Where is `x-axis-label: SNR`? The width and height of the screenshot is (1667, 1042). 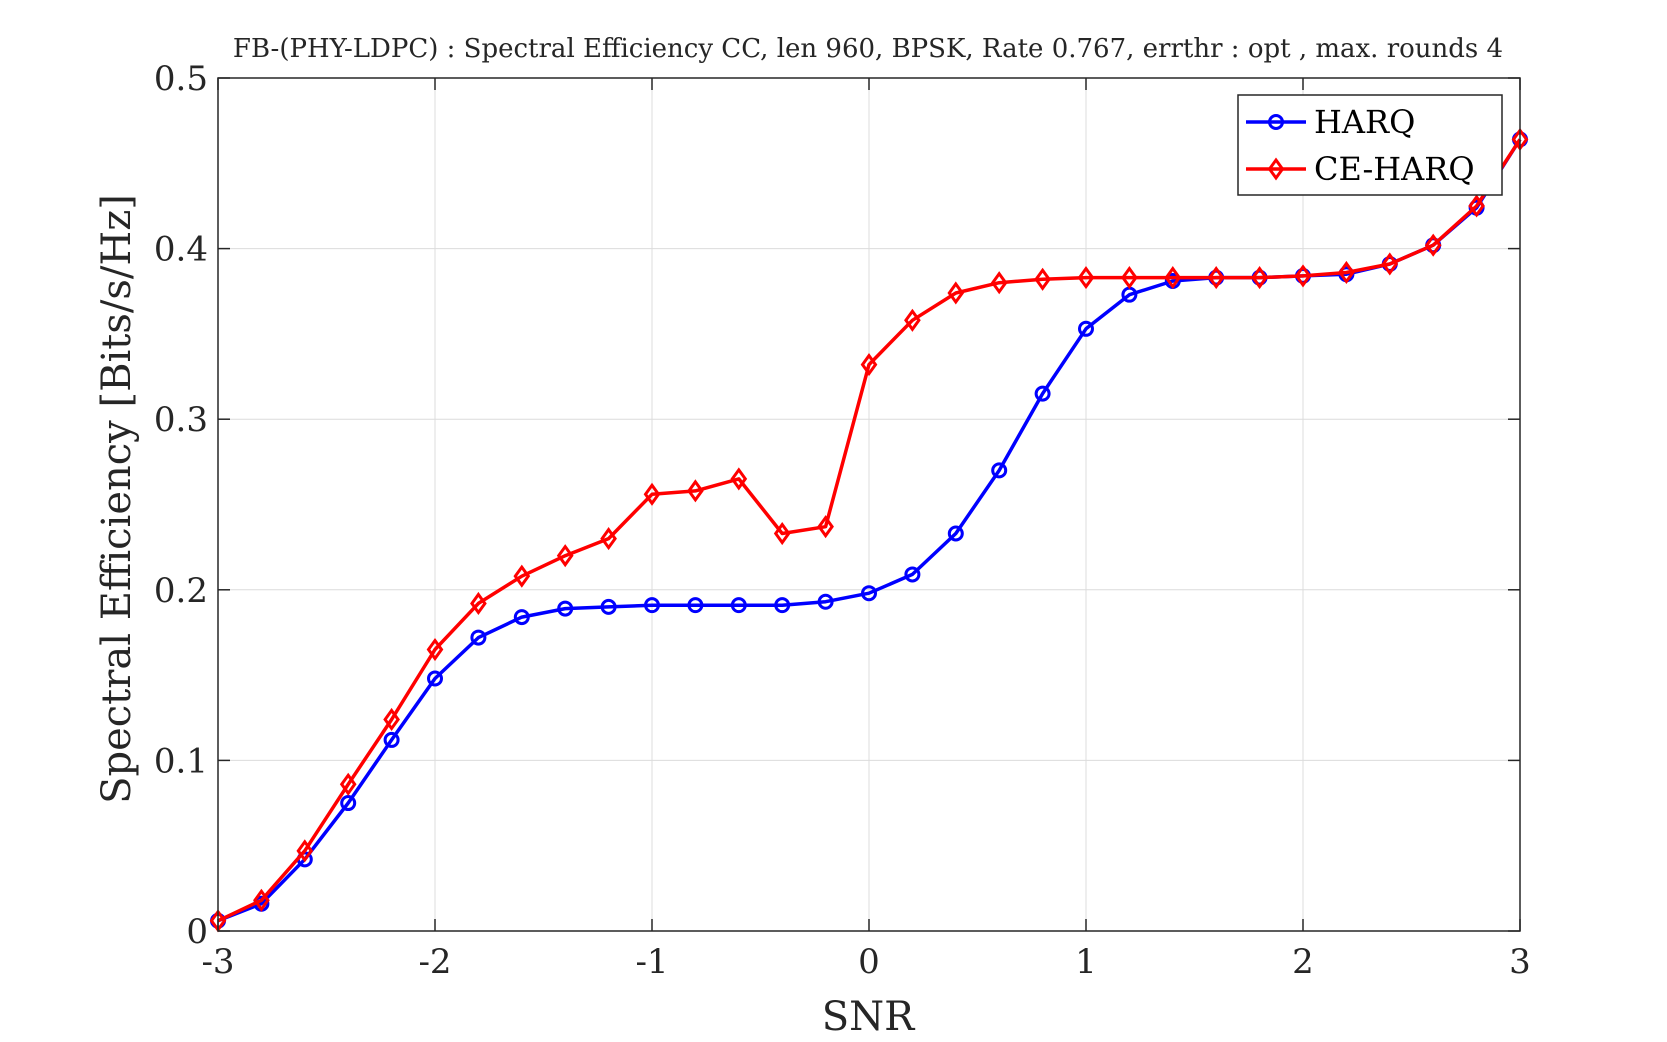
x-axis-label: SNR is located at coordinates (869, 1017).